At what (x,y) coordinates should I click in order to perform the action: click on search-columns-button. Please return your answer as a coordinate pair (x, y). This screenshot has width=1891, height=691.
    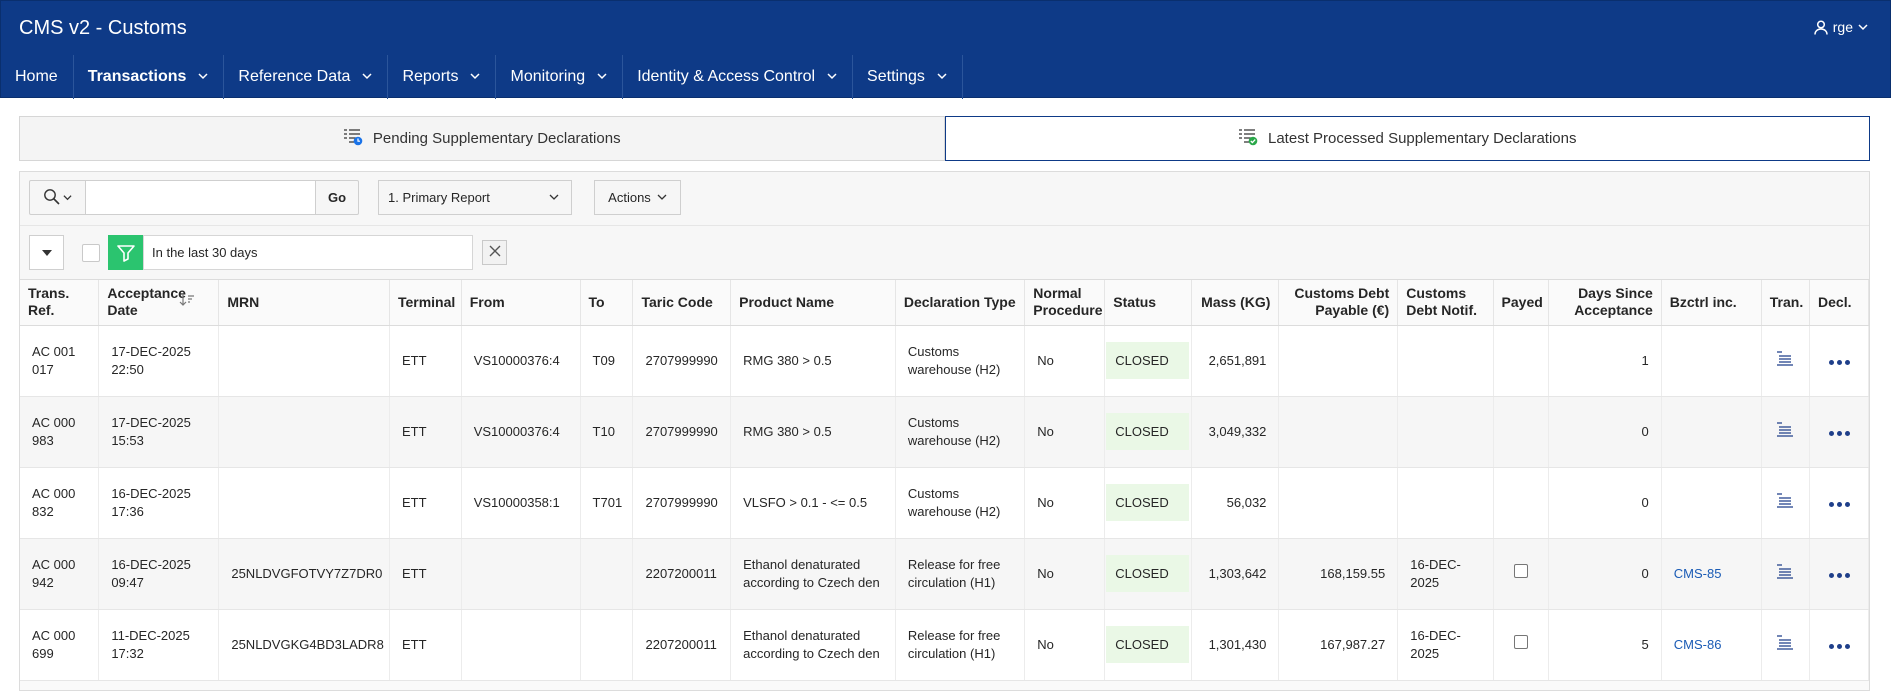
    Looking at the image, I should click on (57, 197).